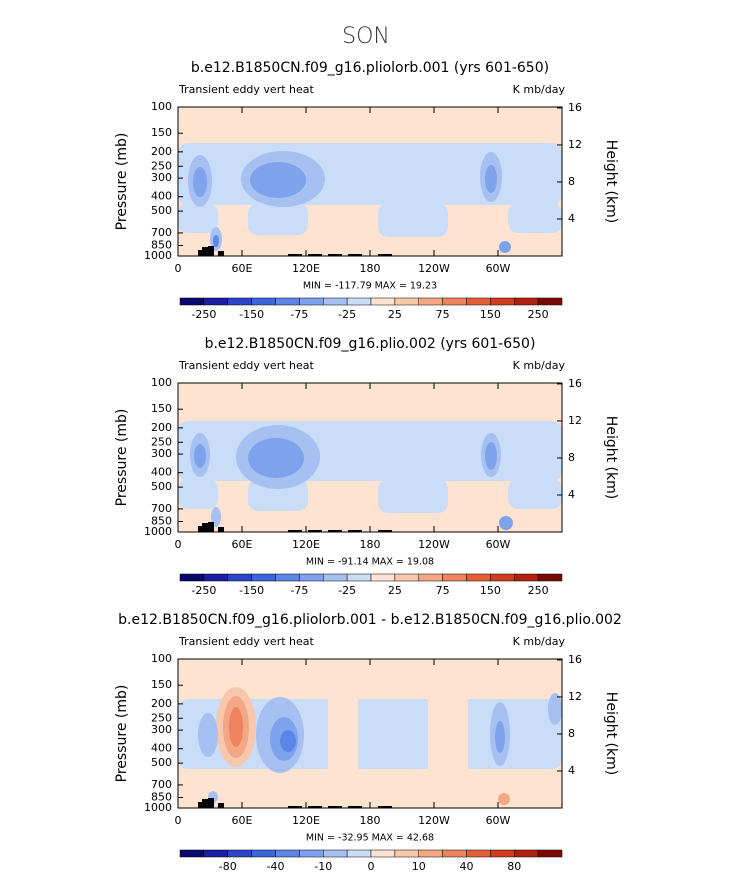 The image size is (733, 888). I want to click on stats: MIN = -117.79 MAX = 19.23, so click(370, 286).